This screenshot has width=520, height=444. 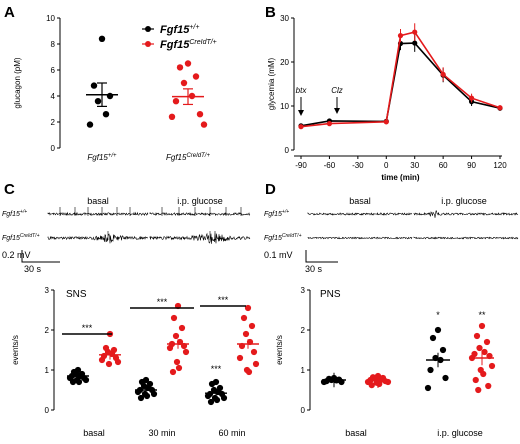 I want to click on b-arrowhead-clz, so click(x=337, y=111).